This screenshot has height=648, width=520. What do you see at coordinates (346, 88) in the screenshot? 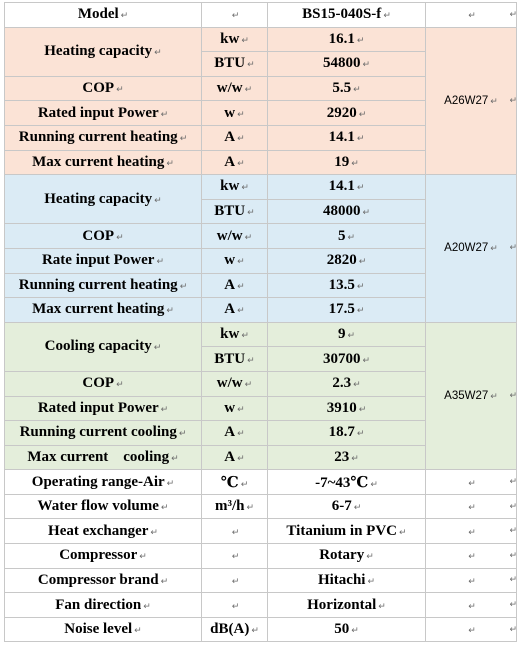
I see `row-value: 5.5 ↵` at bounding box center [346, 88].